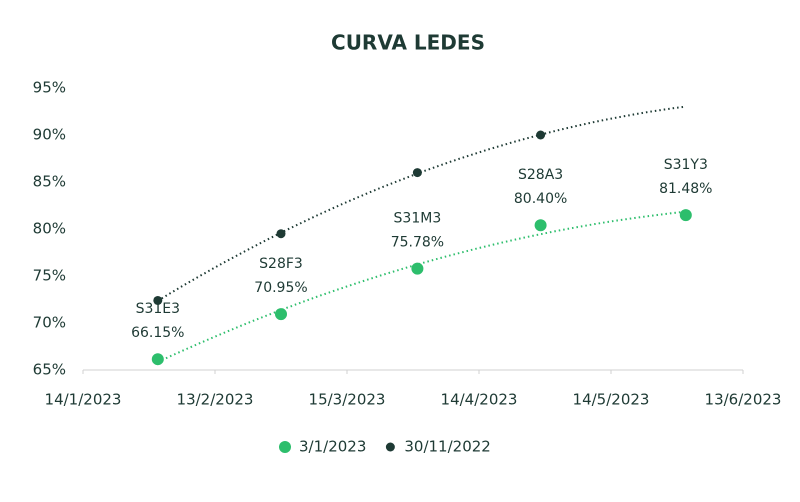 The width and height of the screenshot is (800, 502). I want to click on y-tick-label: 70%, so click(49, 323).